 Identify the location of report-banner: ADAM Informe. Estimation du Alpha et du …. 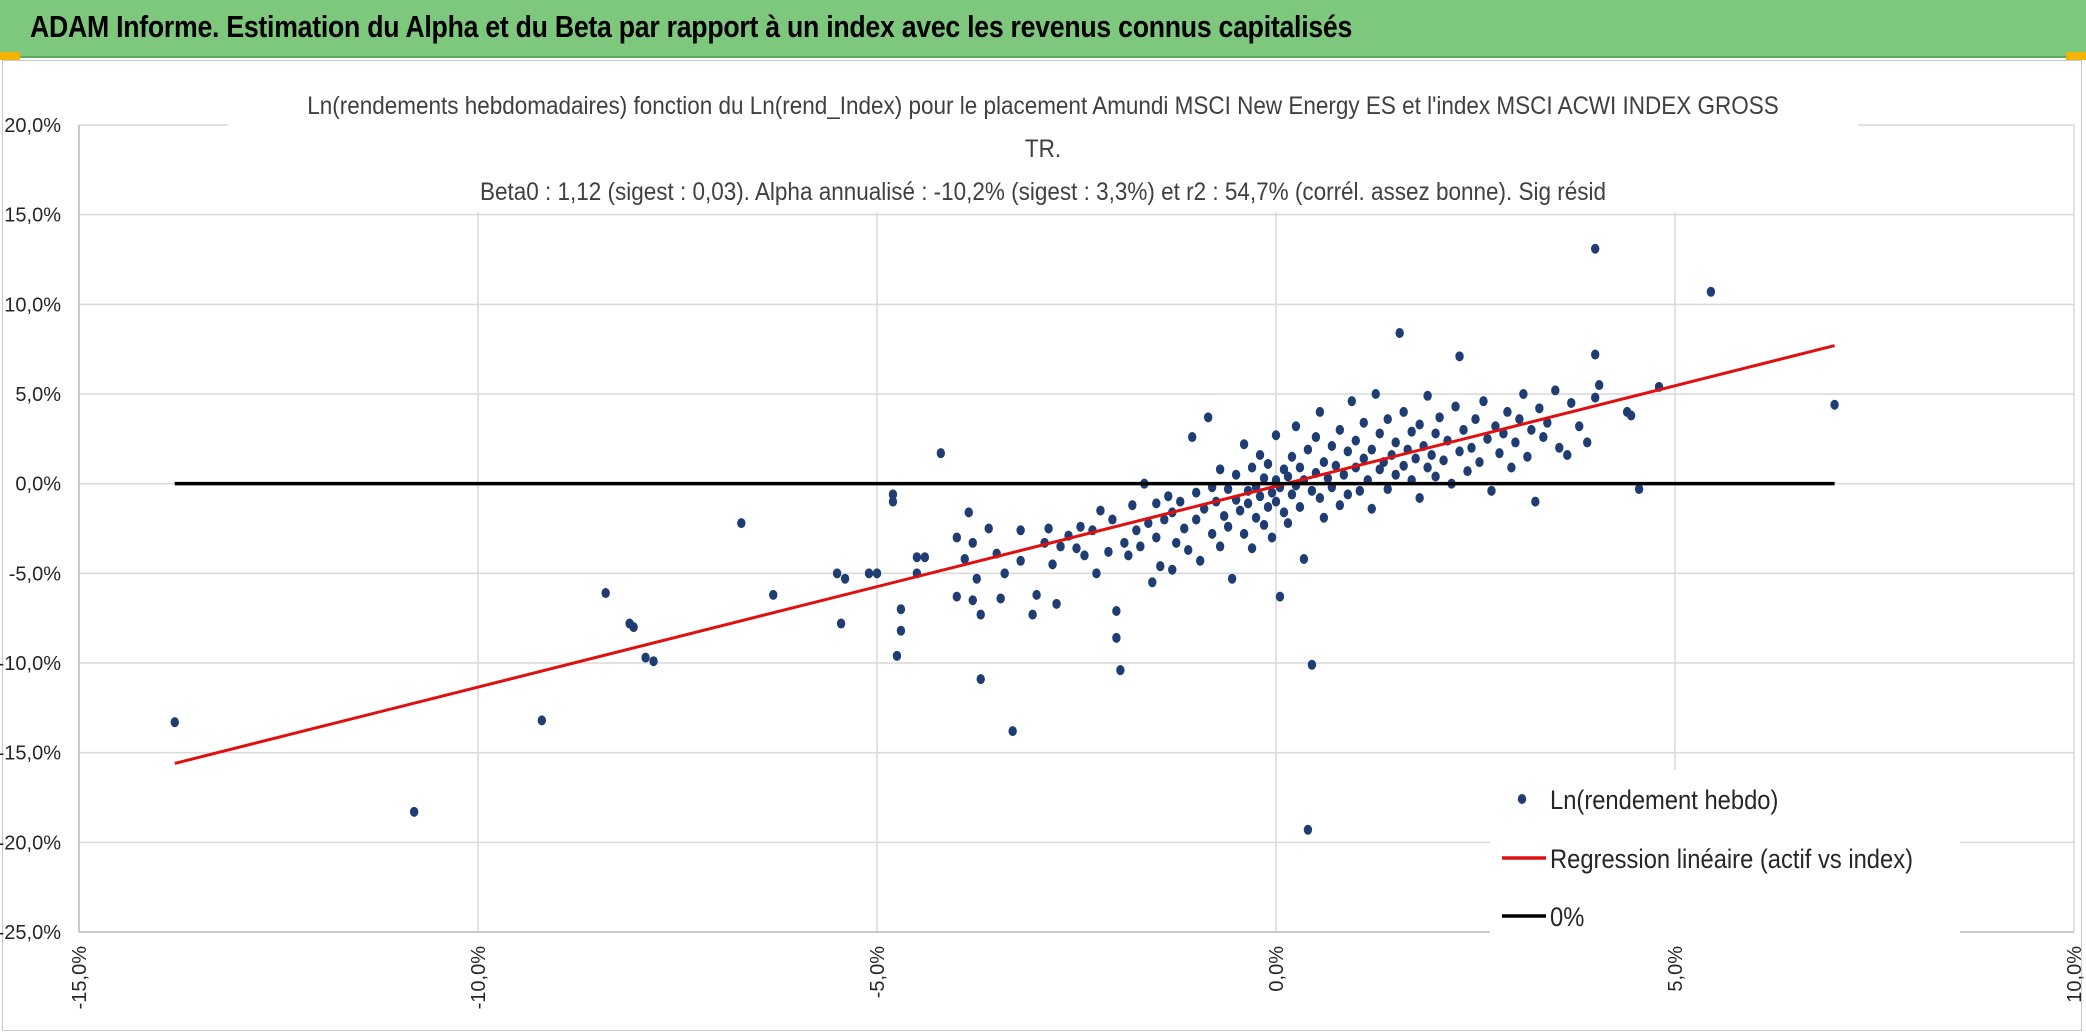
(1043, 29).